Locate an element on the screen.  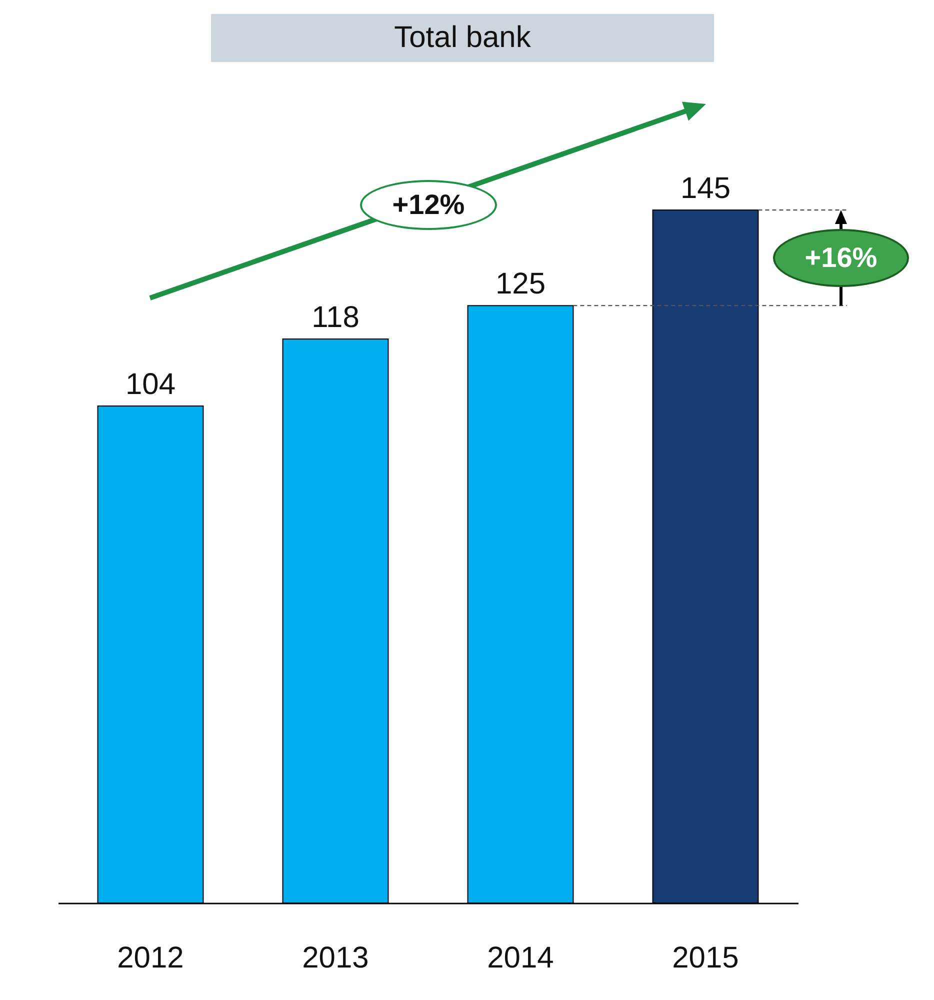
x-tick-label: 2013 is located at coordinates (335, 958).